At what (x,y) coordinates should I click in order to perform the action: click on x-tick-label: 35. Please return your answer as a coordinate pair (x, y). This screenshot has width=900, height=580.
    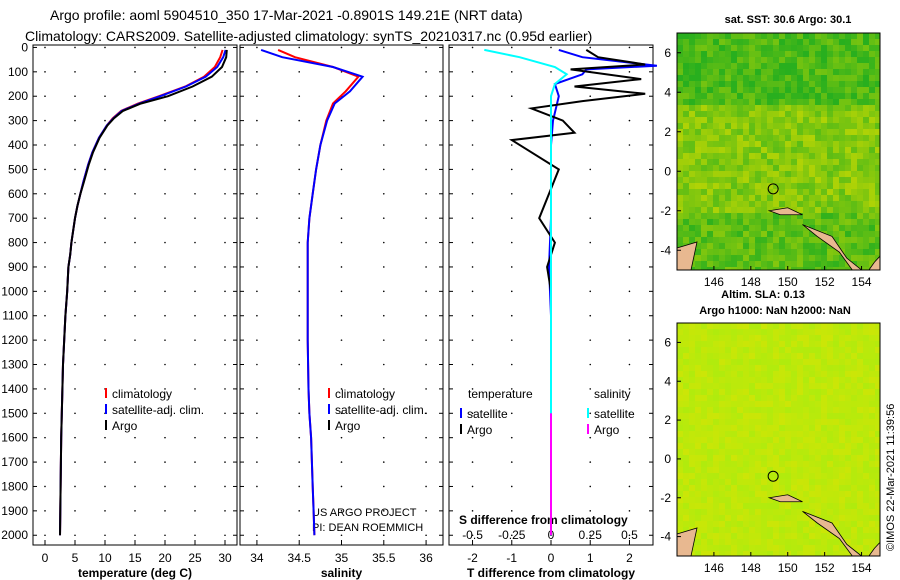
    Looking at the image, I should click on (342, 558).